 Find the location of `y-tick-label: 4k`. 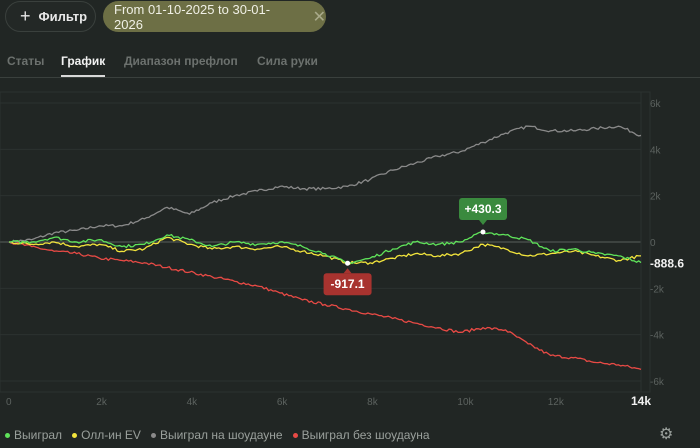

y-tick-label: 4k is located at coordinates (656, 150).